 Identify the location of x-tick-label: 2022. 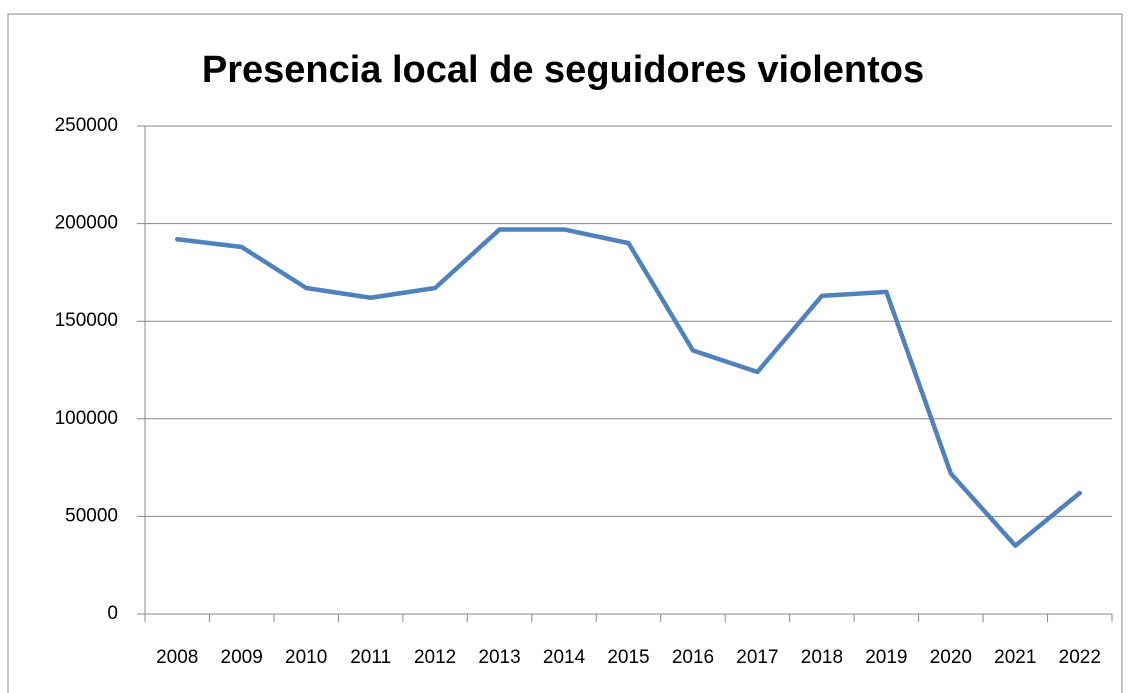
(1080, 657).